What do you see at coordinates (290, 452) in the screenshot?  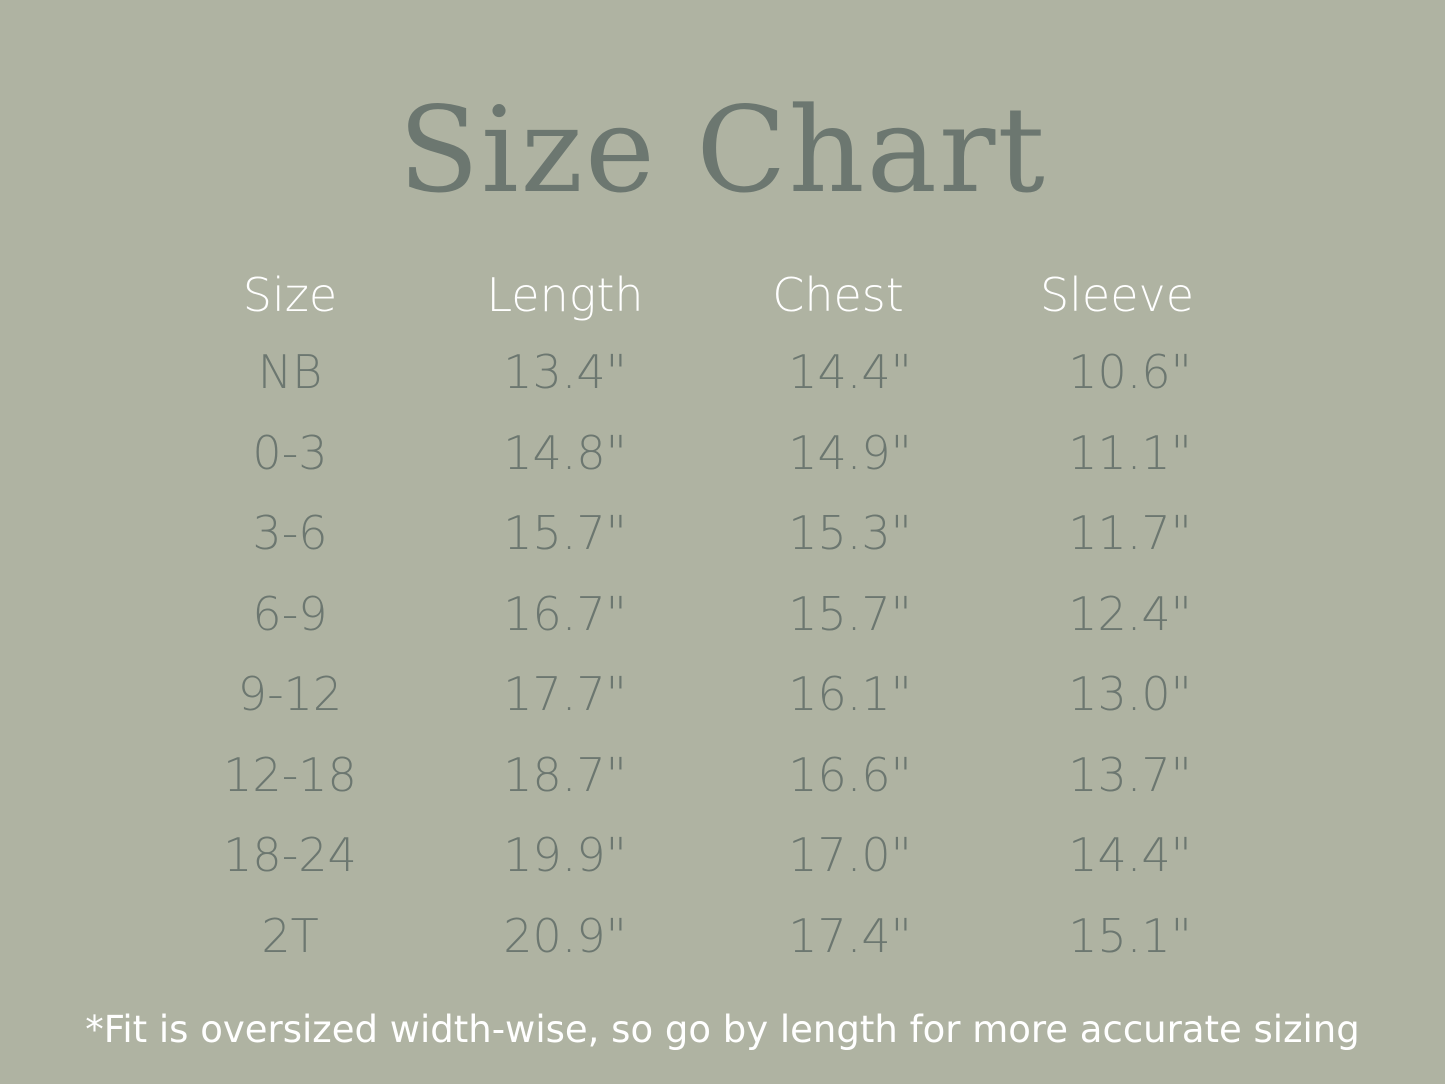 I see `cell-size: 0-3` at bounding box center [290, 452].